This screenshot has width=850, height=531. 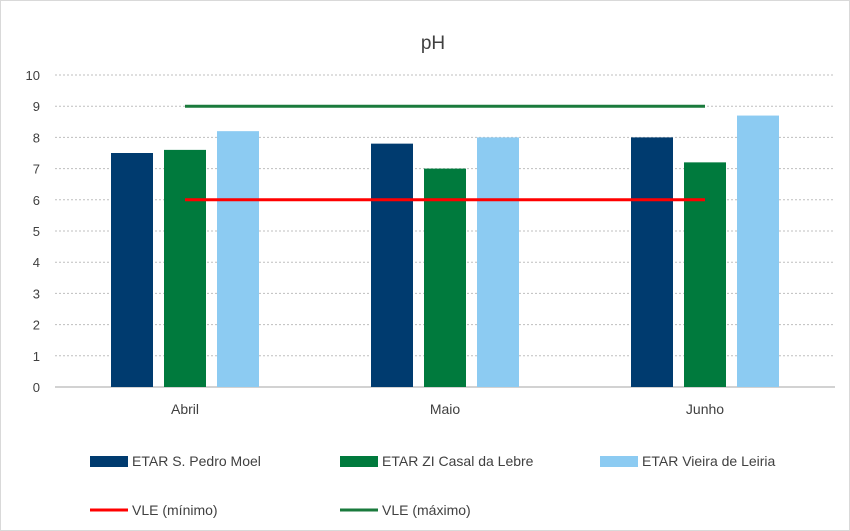 What do you see at coordinates (132, 270) in the screenshot?
I see `bar-1-abril` at bounding box center [132, 270].